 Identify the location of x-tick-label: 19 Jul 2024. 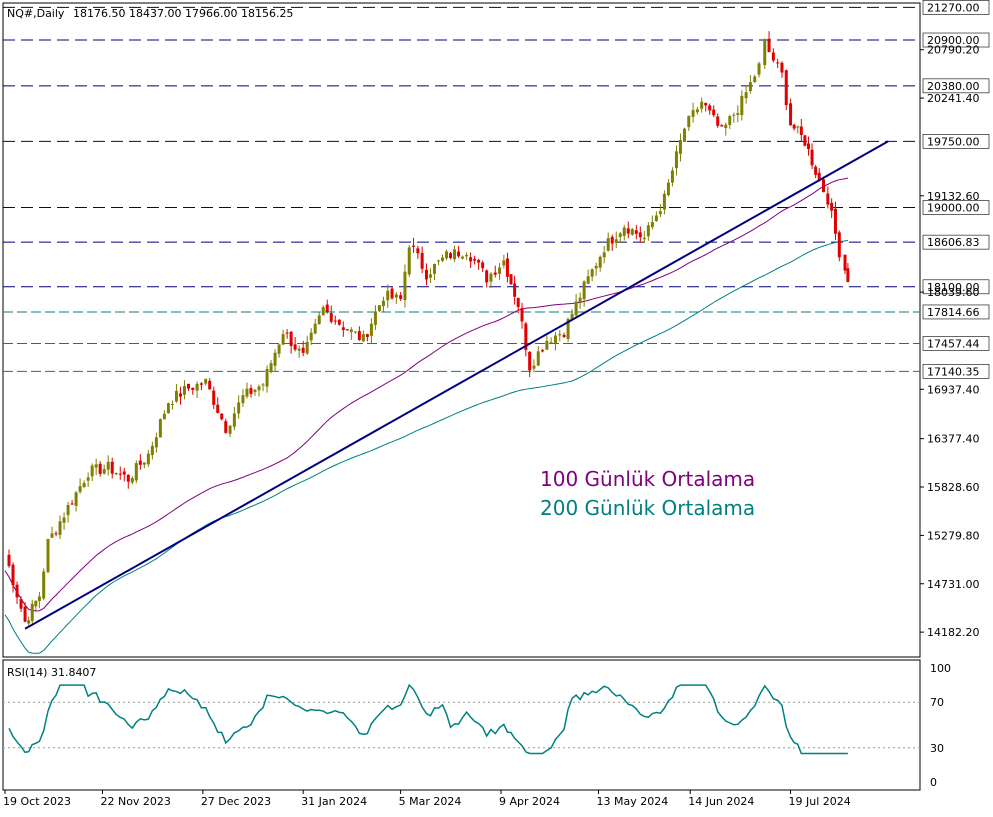
(820, 801).